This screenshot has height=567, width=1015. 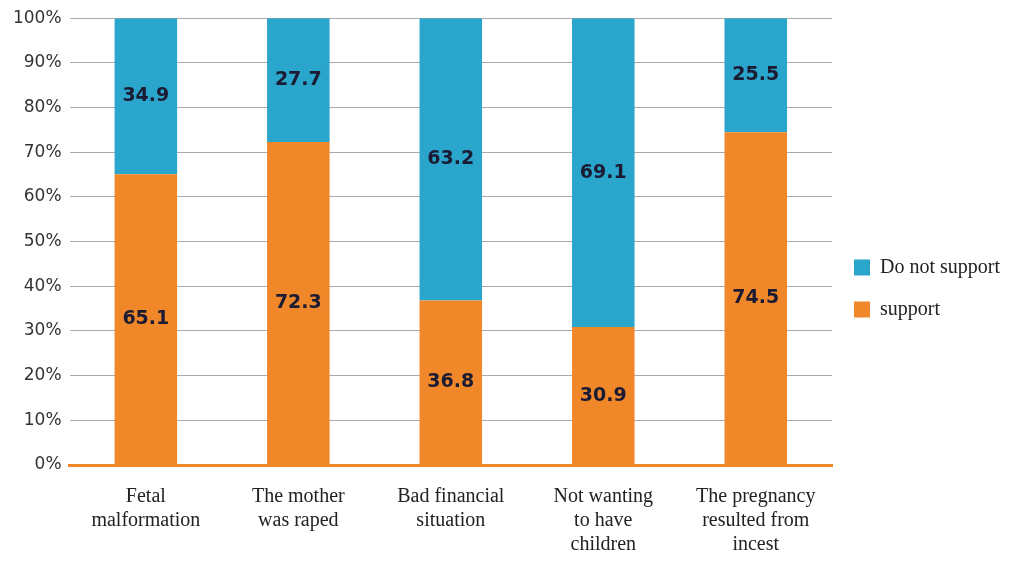 What do you see at coordinates (298, 301) in the screenshot?
I see `data-label: 72.3` at bounding box center [298, 301].